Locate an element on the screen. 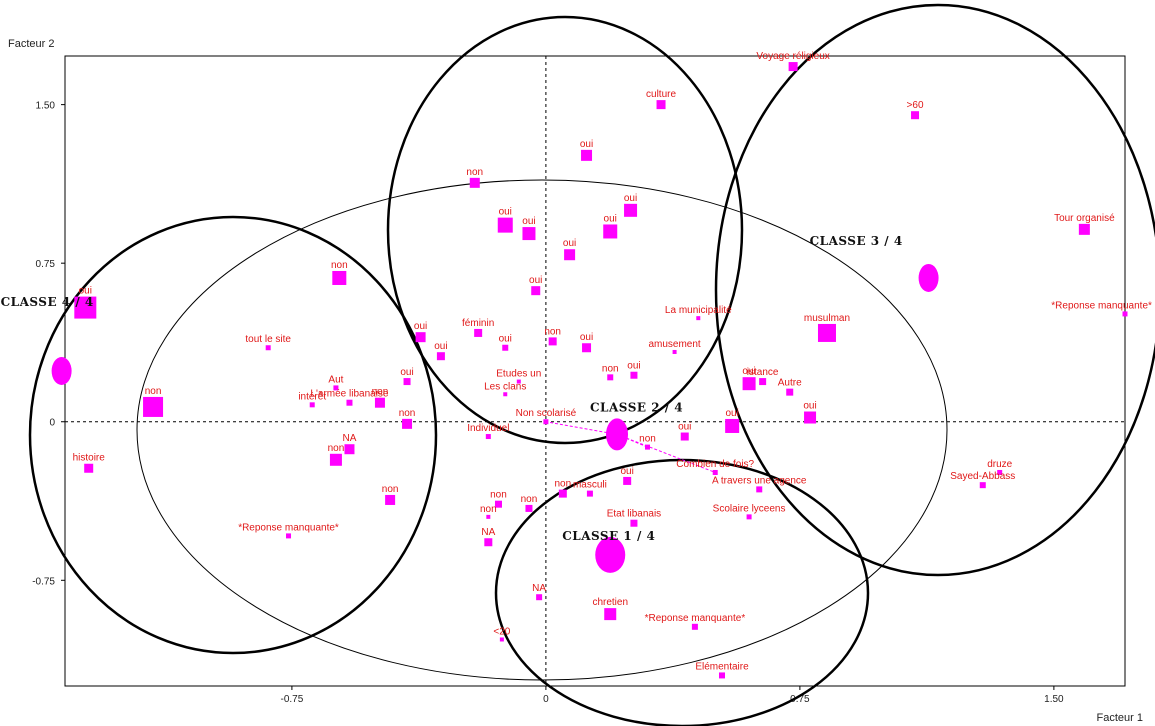  point-label: Etudes un is located at coordinates (518, 374).